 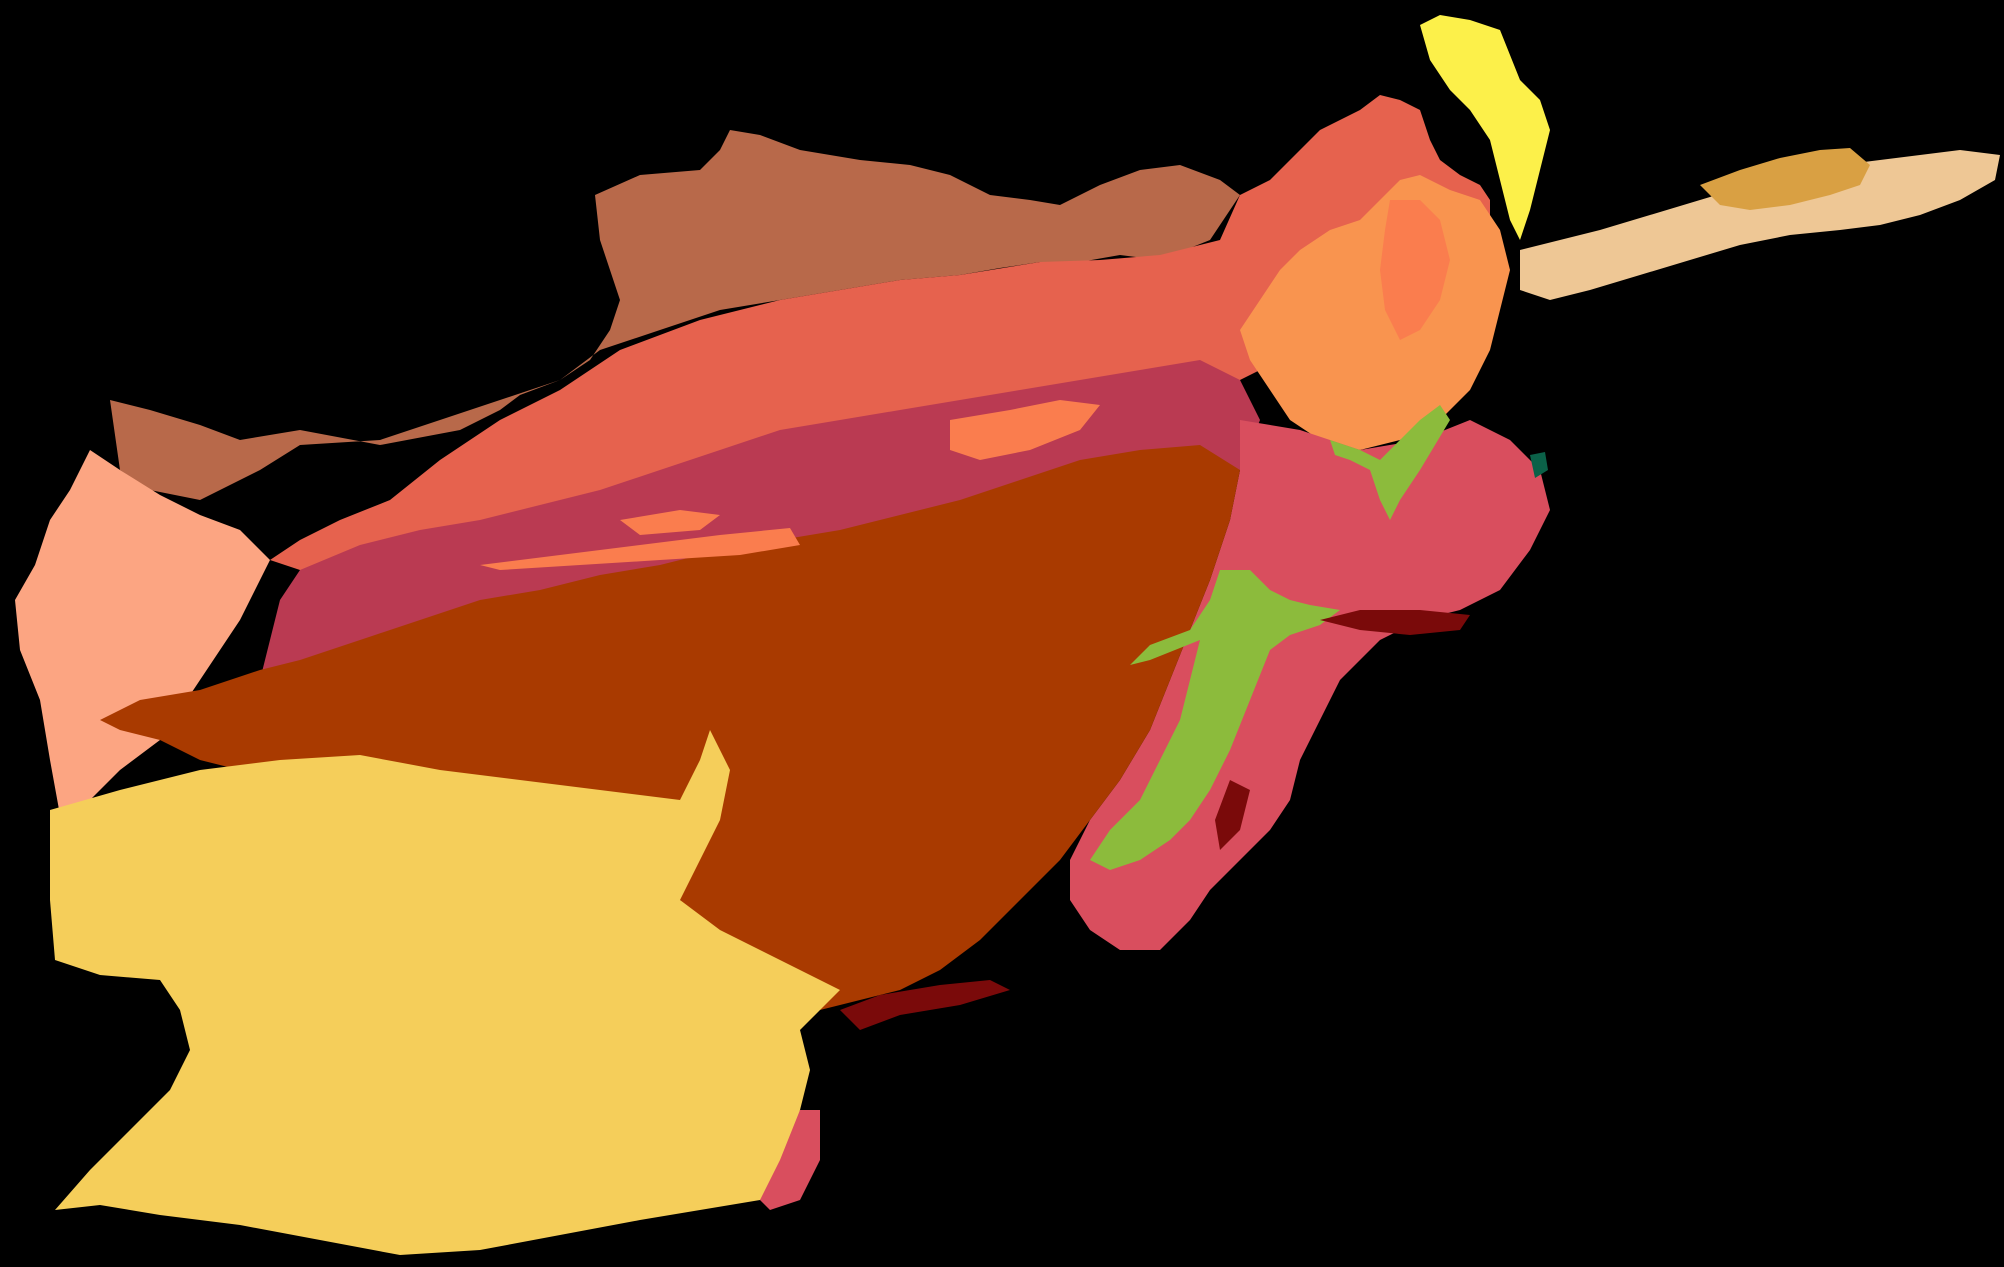 What do you see at coordinates (1390, 462) in the screenshot?
I see `zone-east-humid-north` at bounding box center [1390, 462].